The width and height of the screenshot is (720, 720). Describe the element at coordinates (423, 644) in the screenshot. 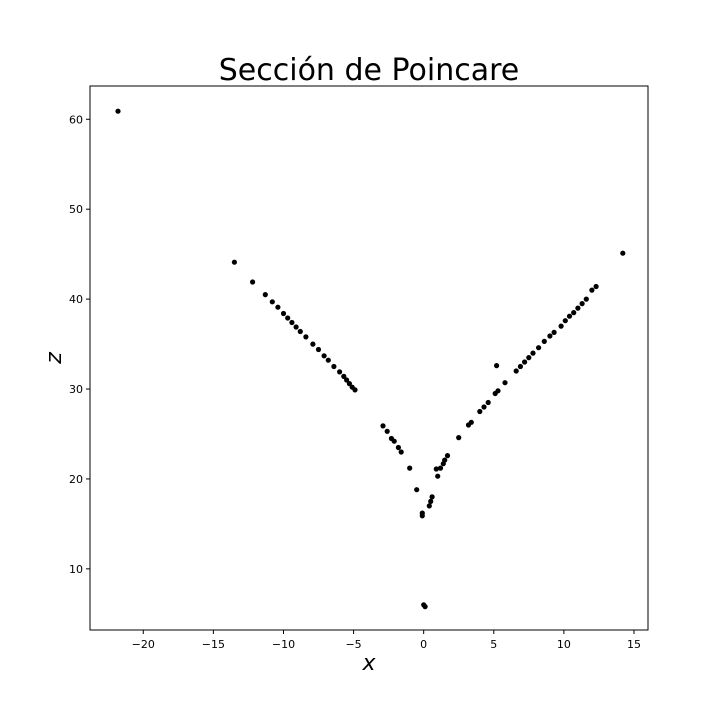

I see `x-tick-label: 0` at that location.